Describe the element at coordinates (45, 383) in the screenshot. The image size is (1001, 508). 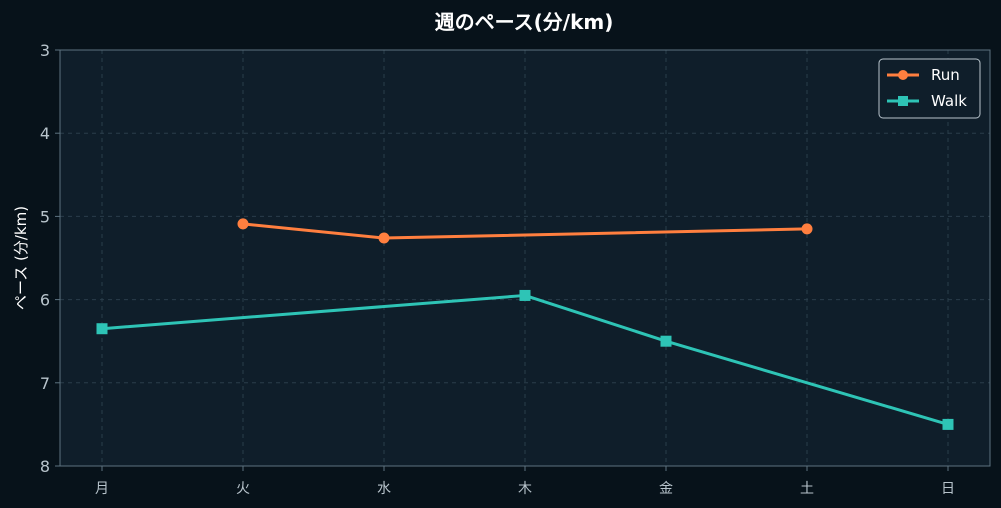
I see `y-tick-label: 7` at that location.